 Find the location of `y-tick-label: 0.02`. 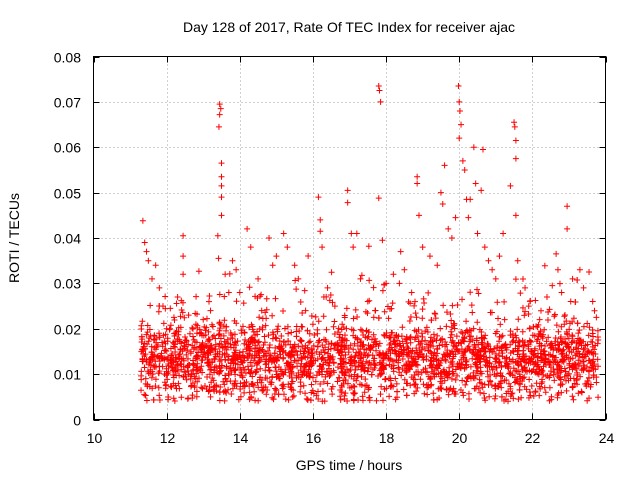

y-tick-label: 0.02 is located at coordinates (67, 330).